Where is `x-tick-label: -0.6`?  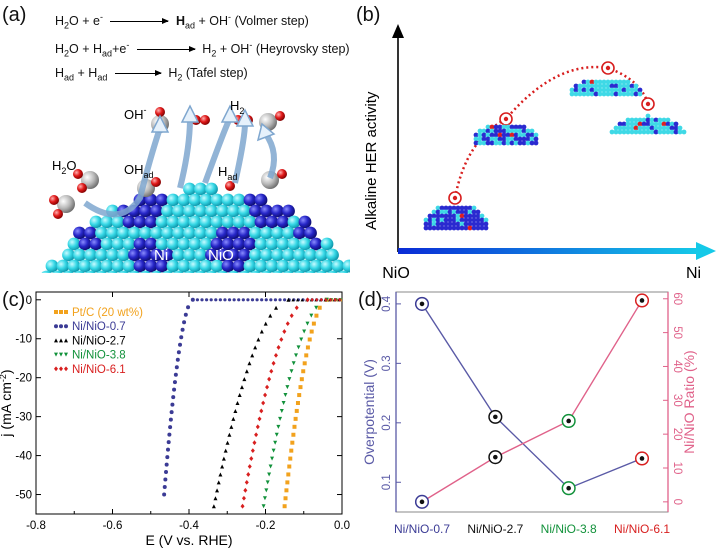 x-tick-label: -0.6 is located at coordinates (113, 526).